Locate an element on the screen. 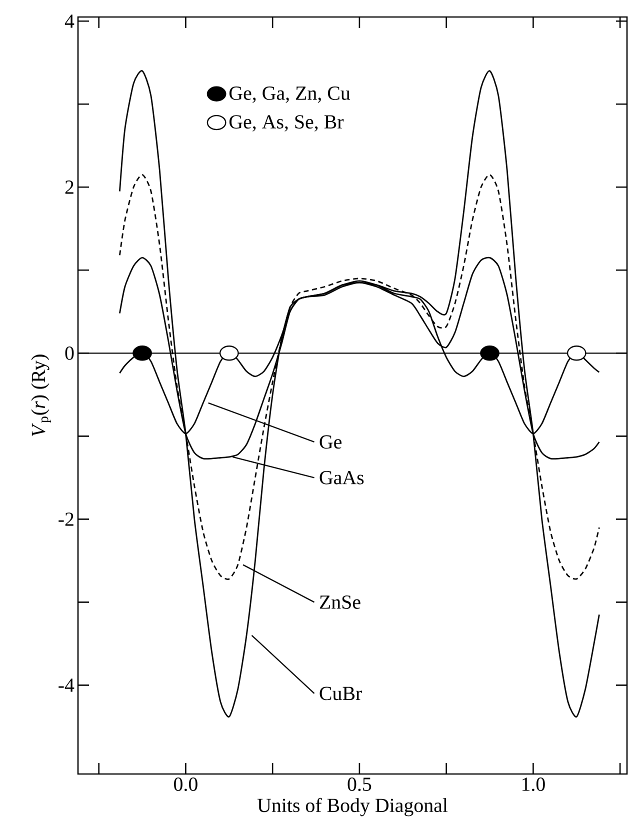 The width and height of the screenshot is (634, 837). x-tick-label: 1.0 is located at coordinates (533, 785).